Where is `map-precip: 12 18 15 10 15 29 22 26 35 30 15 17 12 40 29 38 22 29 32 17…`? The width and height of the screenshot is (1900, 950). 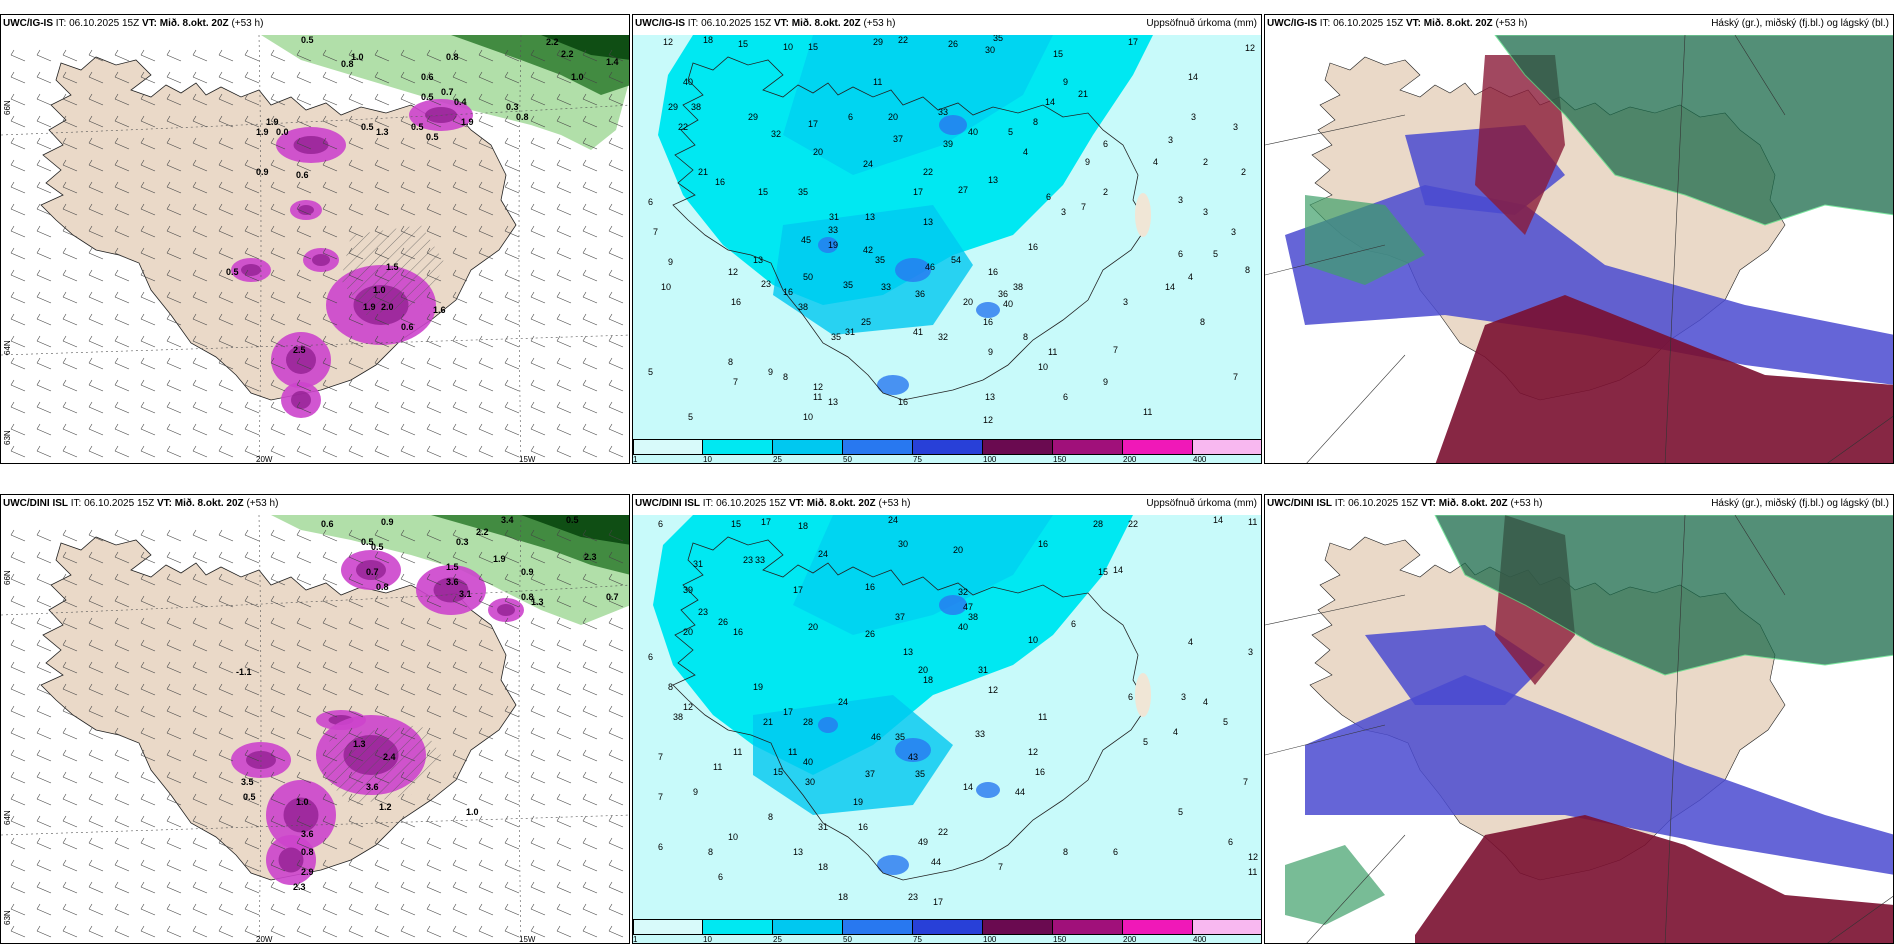 map-precip: 12 18 15 10 15 29 22 26 35 30 15 17 12 40 29 38 22 29 32 17… is located at coordinates (947, 249).